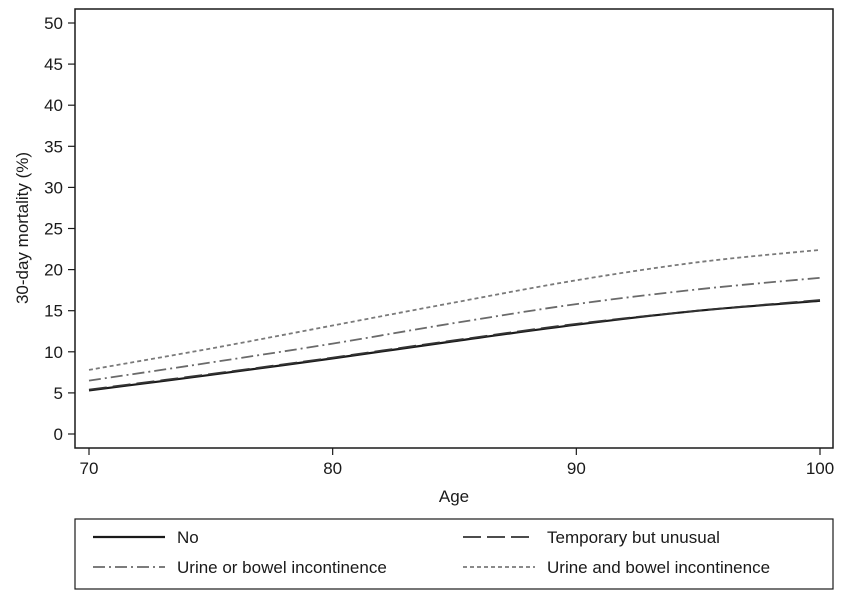  I want to click on x-tick-label: 70, so click(89, 468).